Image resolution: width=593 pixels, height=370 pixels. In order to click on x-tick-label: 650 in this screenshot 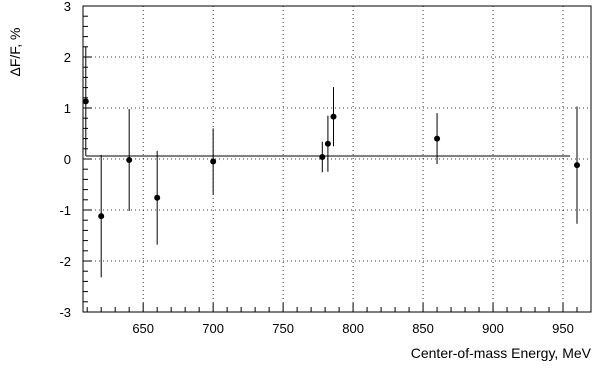, I will do `click(143, 328)`.